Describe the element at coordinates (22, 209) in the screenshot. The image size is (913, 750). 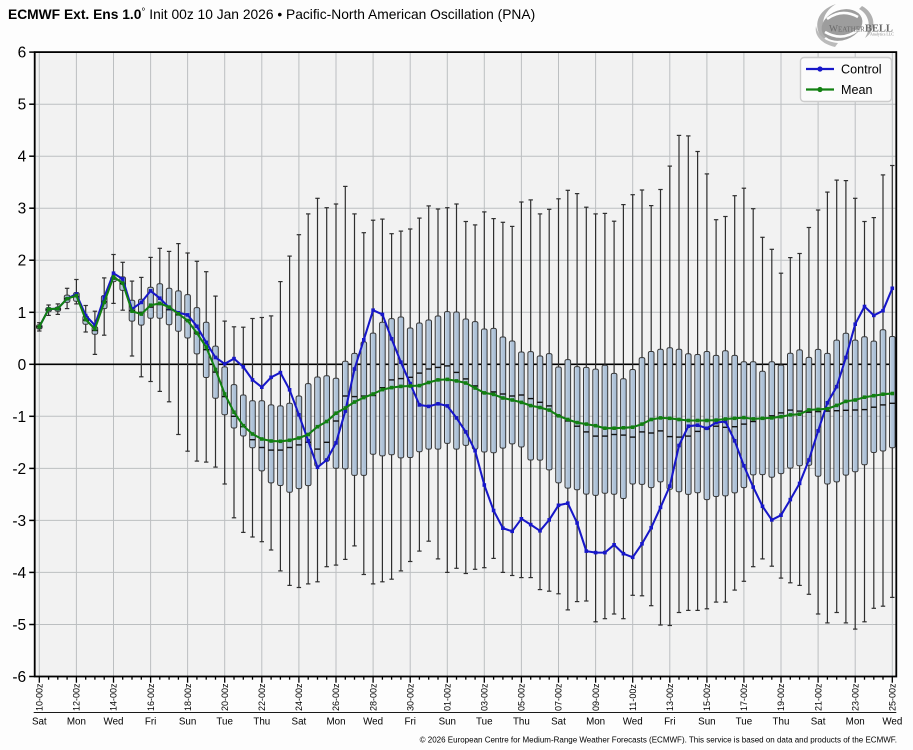
I see `svg-text: 3` at that location.